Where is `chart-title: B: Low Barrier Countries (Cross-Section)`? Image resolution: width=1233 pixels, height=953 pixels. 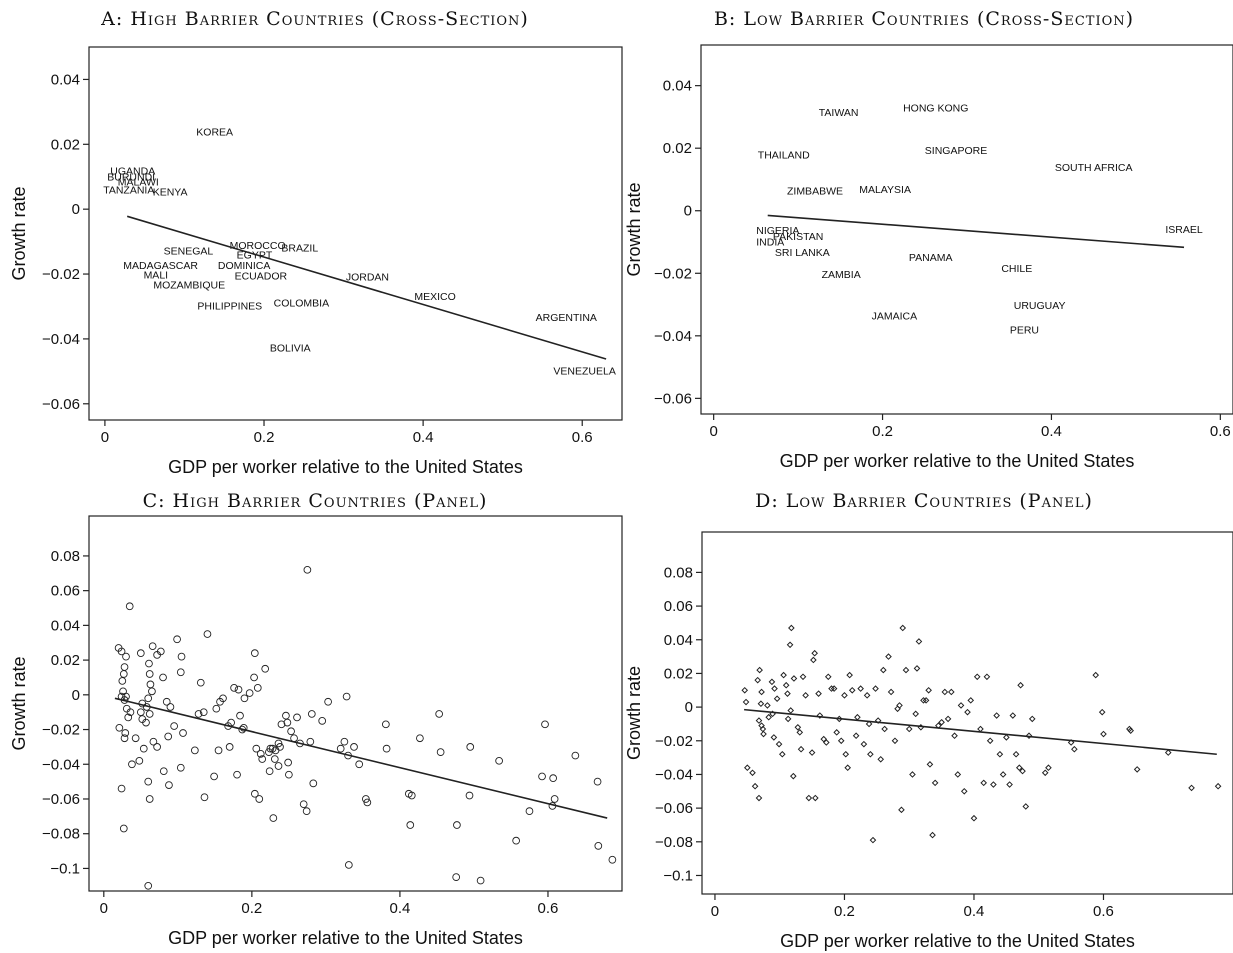
chart-title: B: Low Barrier Countries (Cross-Section) is located at coordinates (924, 19).